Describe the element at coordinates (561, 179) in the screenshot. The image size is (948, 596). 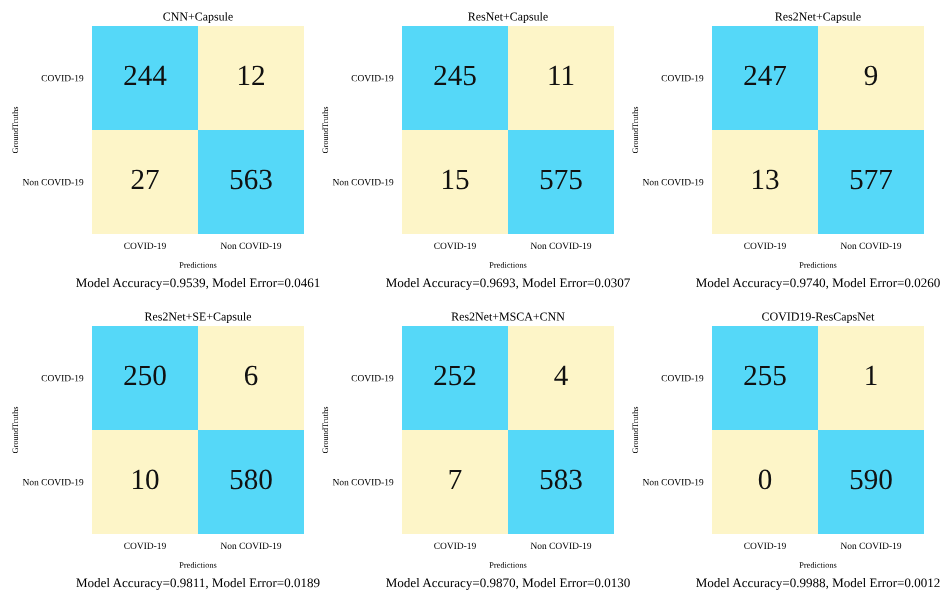
I see `data-label: 575` at that location.